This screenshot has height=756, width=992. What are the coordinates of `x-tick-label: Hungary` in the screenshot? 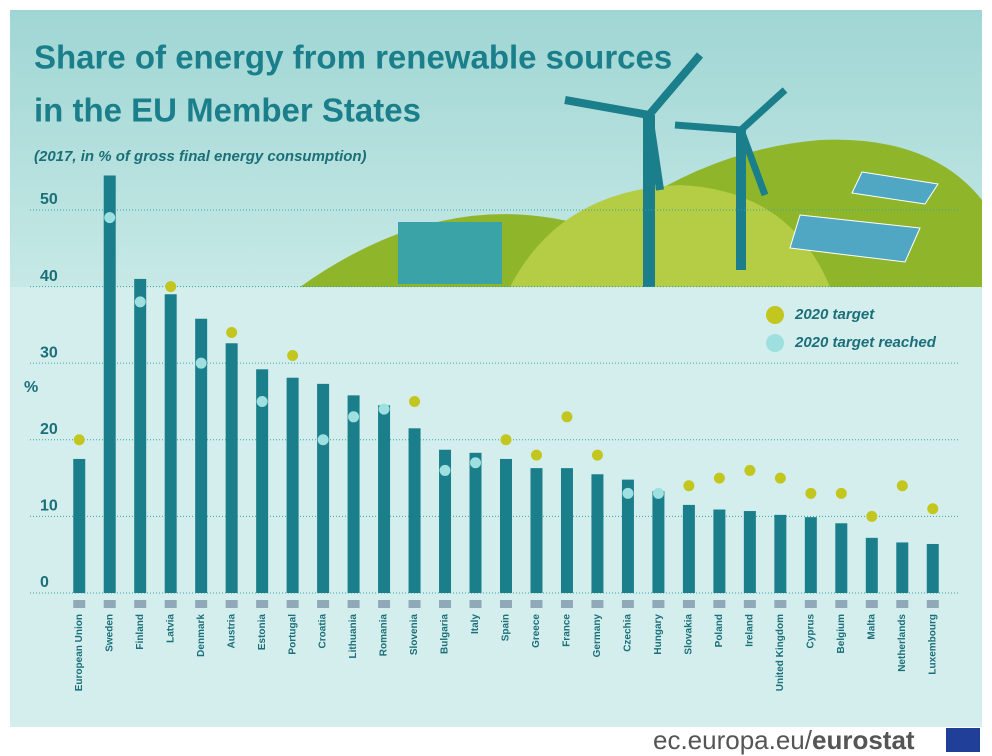 It's located at (658, 634).